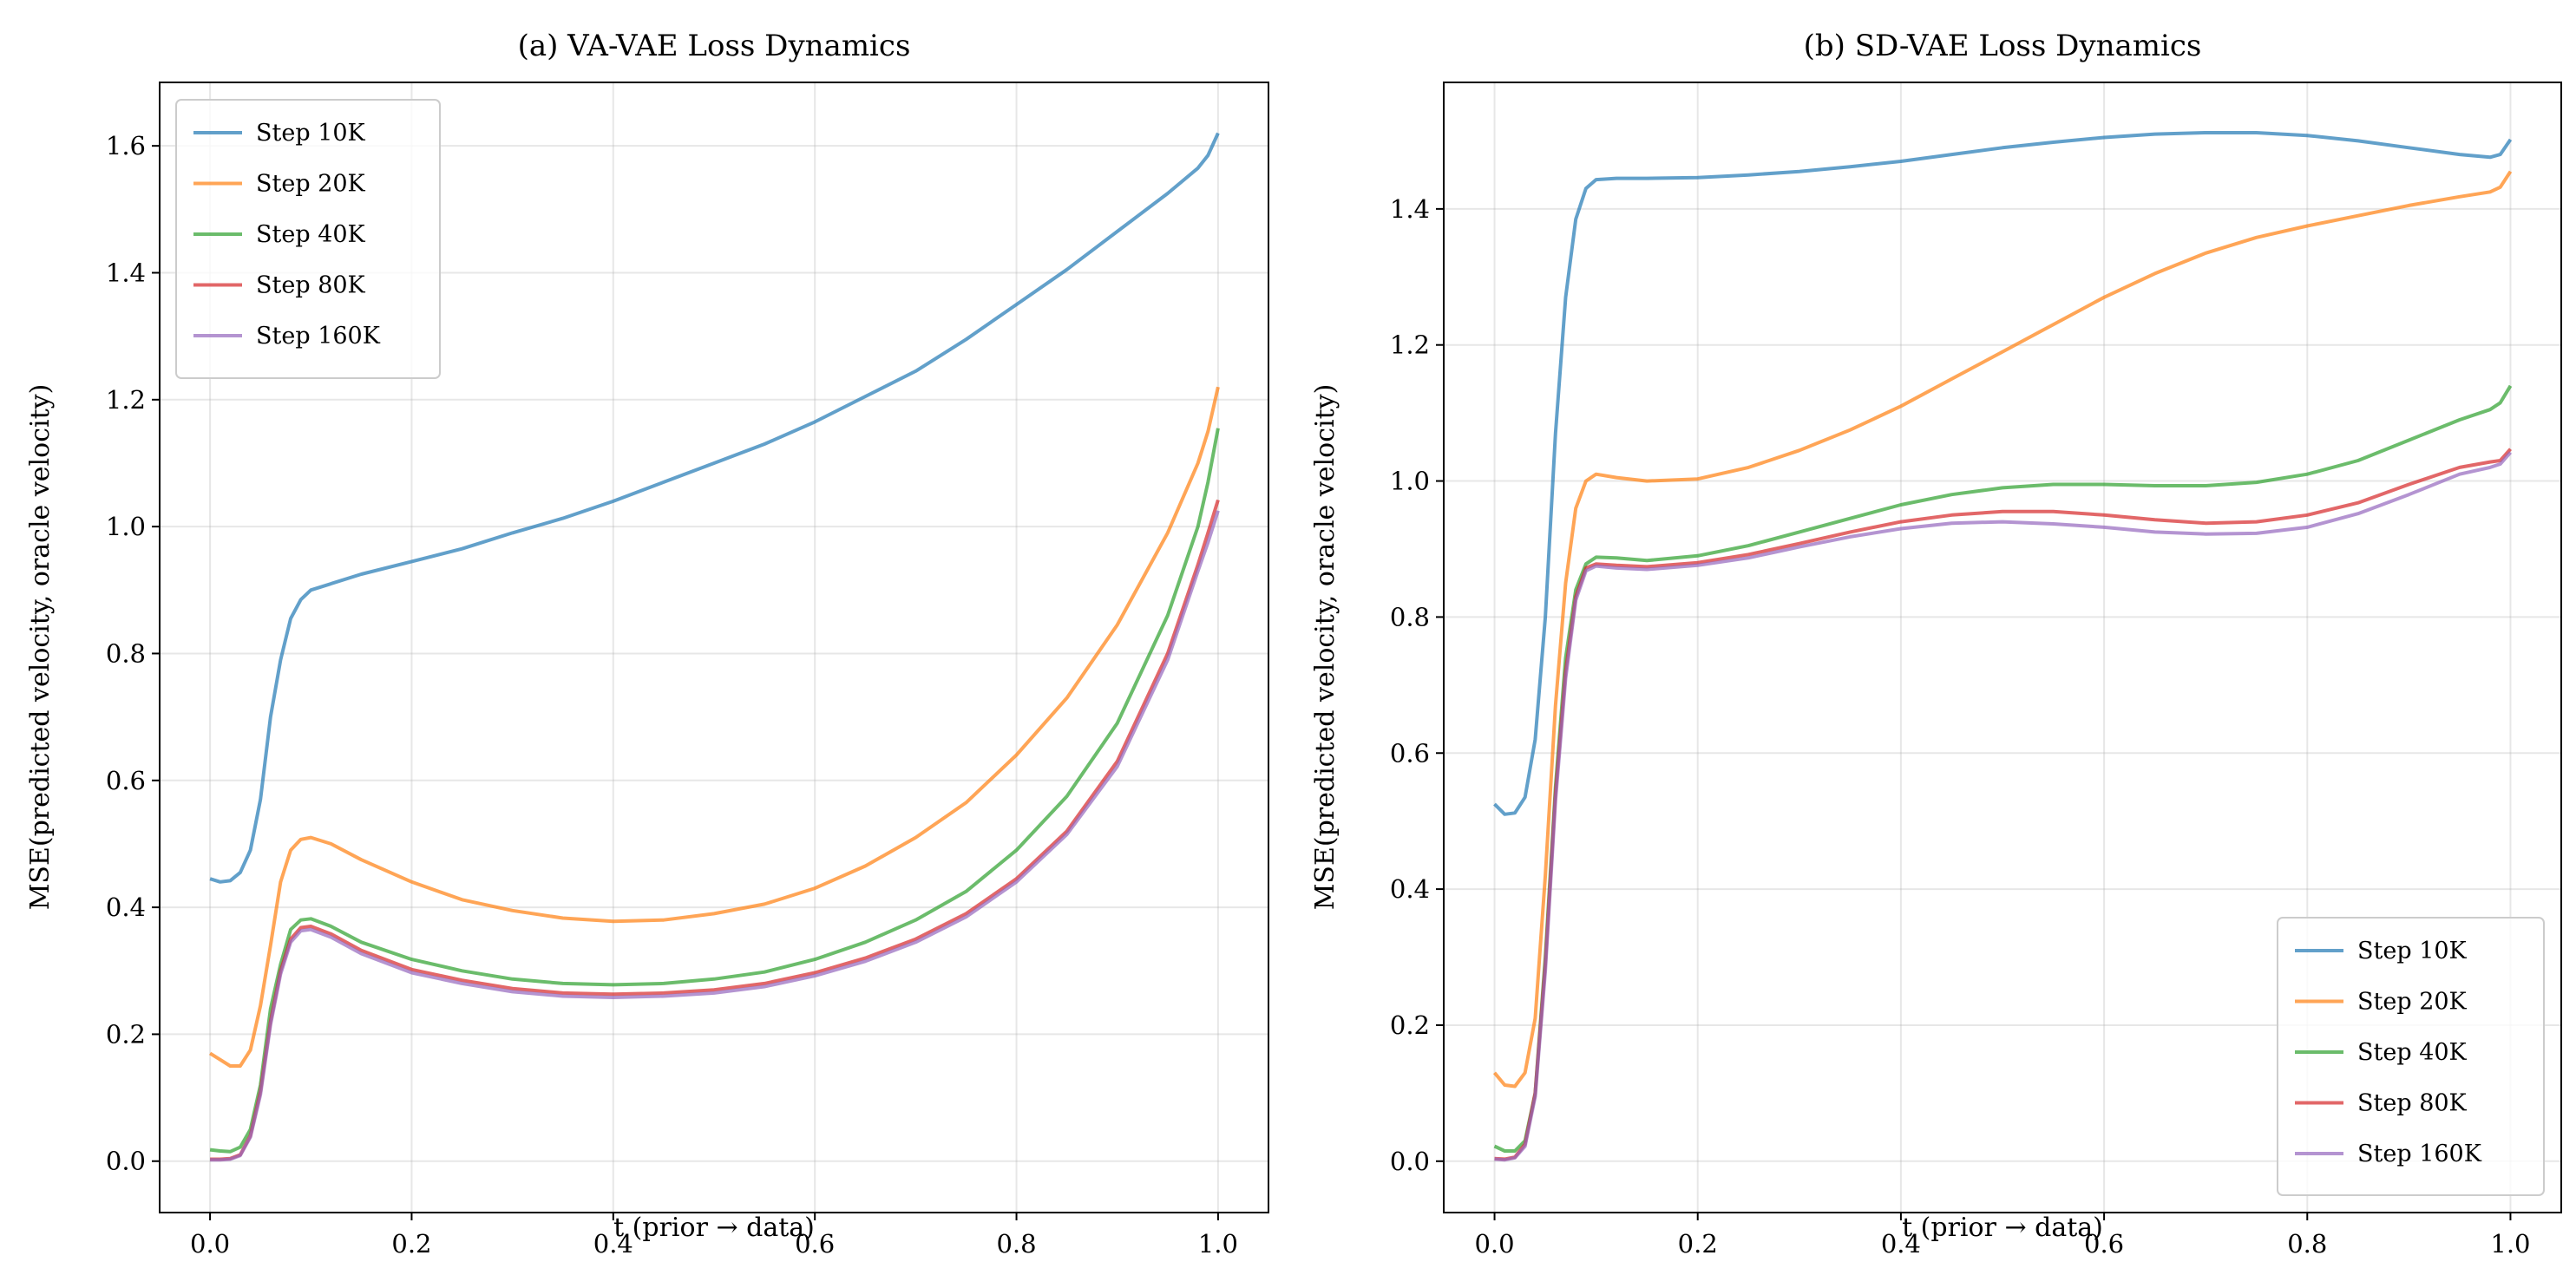 The width and height of the screenshot is (2576, 1275). I want to click on panel-b-ylabel: MSE(predicted velocity, oracle velocity), so click(1325, 647).